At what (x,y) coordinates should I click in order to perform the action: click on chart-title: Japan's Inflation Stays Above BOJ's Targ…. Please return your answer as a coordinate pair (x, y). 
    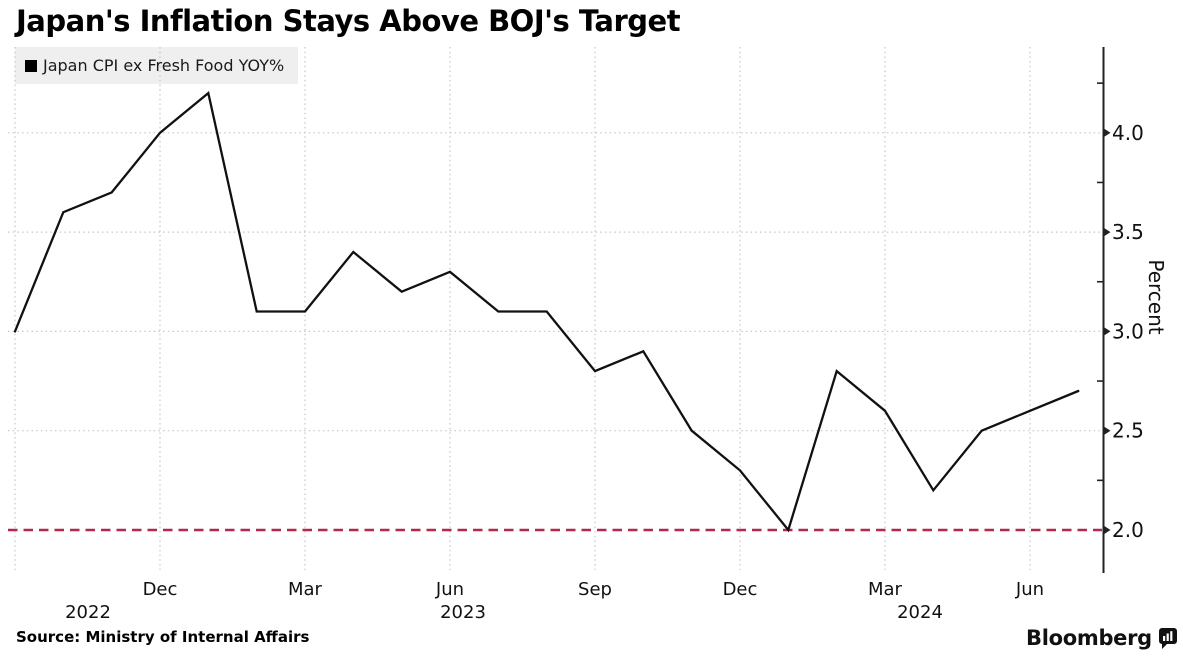
    Looking at the image, I should click on (348, 21).